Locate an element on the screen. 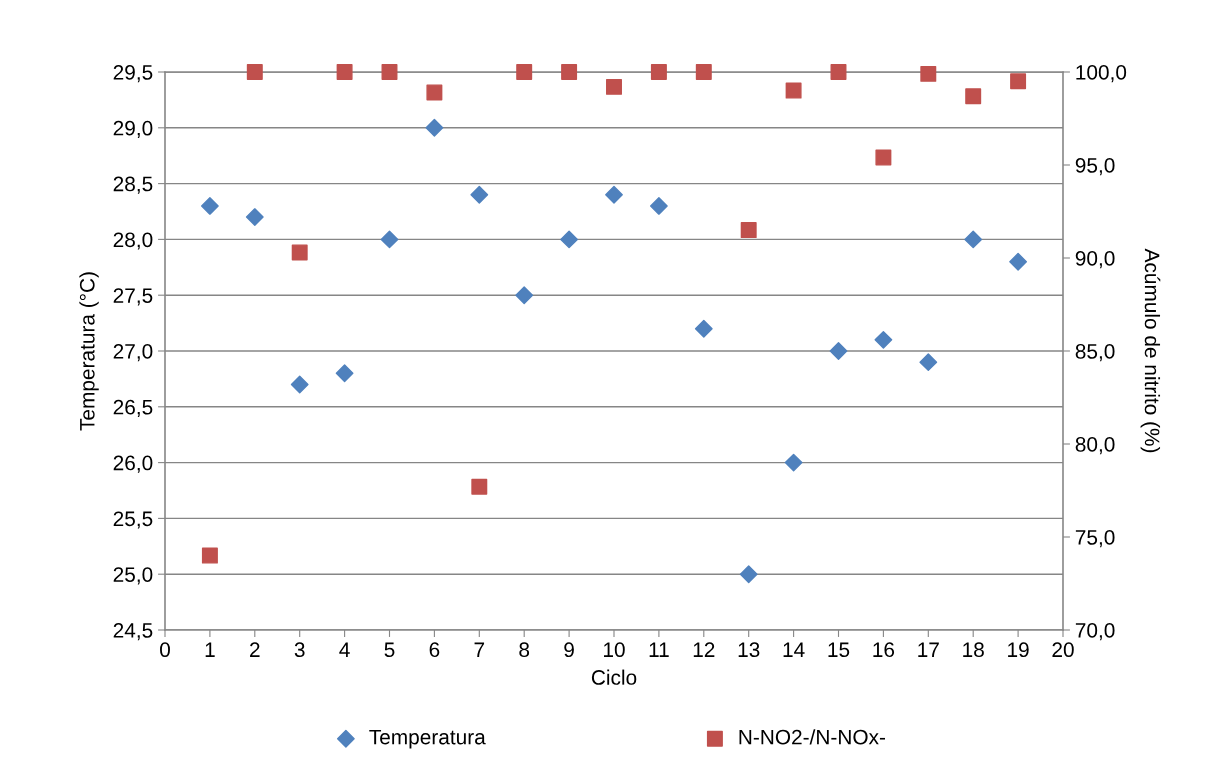 This screenshot has width=1211, height=783. x-tick-label: 9 is located at coordinates (569, 650).